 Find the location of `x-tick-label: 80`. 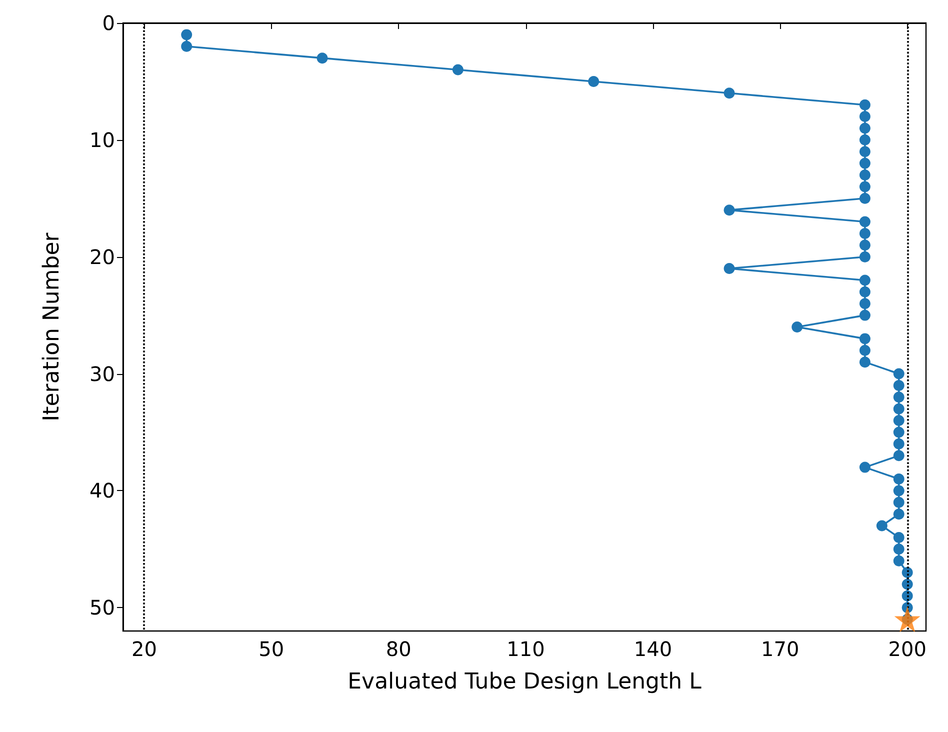

x-tick-label: 80 is located at coordinates (399, 649).